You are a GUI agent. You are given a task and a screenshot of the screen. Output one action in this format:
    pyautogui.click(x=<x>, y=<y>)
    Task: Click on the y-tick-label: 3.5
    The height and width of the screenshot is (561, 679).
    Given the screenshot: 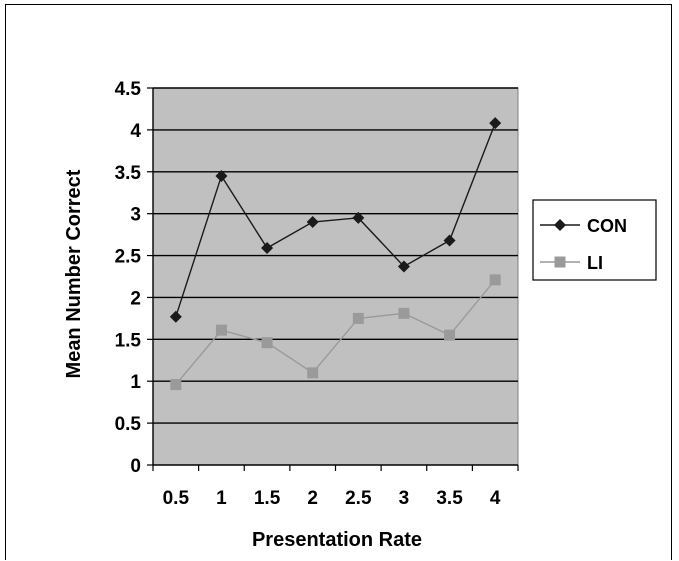 What is the action you would take?
    pyautogui.click(x=128, y=173)
    